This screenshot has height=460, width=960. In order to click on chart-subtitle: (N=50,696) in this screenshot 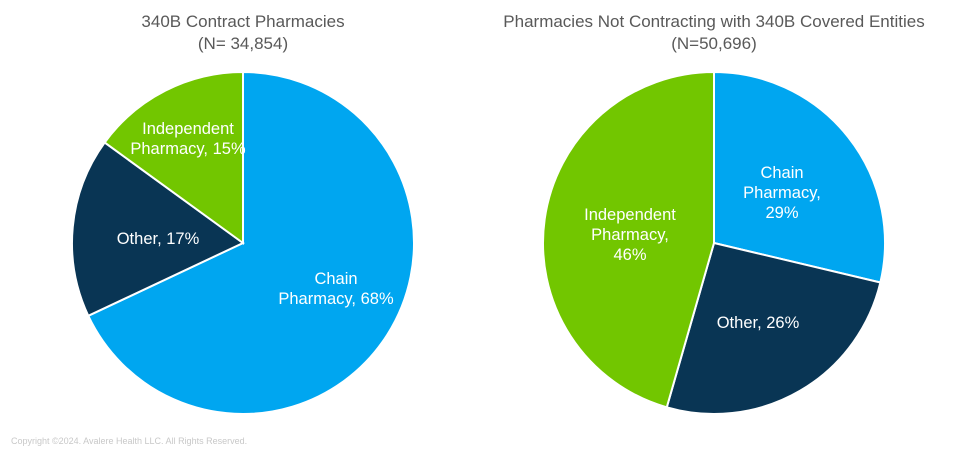, I will do `click(714, 43)`.